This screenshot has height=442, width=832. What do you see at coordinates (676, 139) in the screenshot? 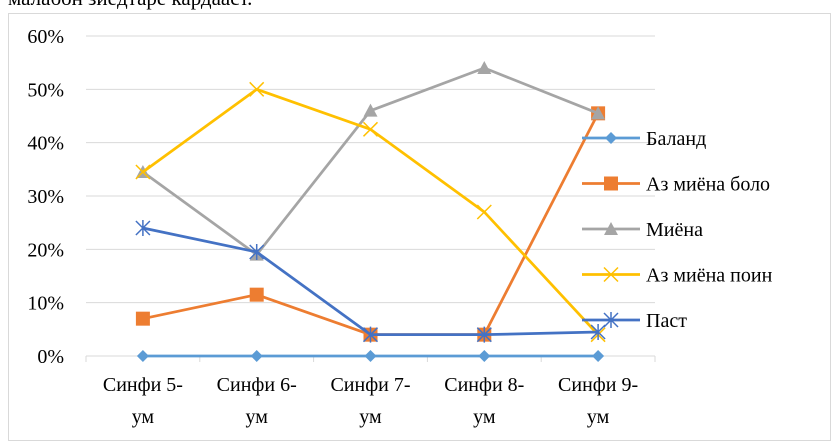
I see `legend-label: Баланд` at bounding box center [676, 139].